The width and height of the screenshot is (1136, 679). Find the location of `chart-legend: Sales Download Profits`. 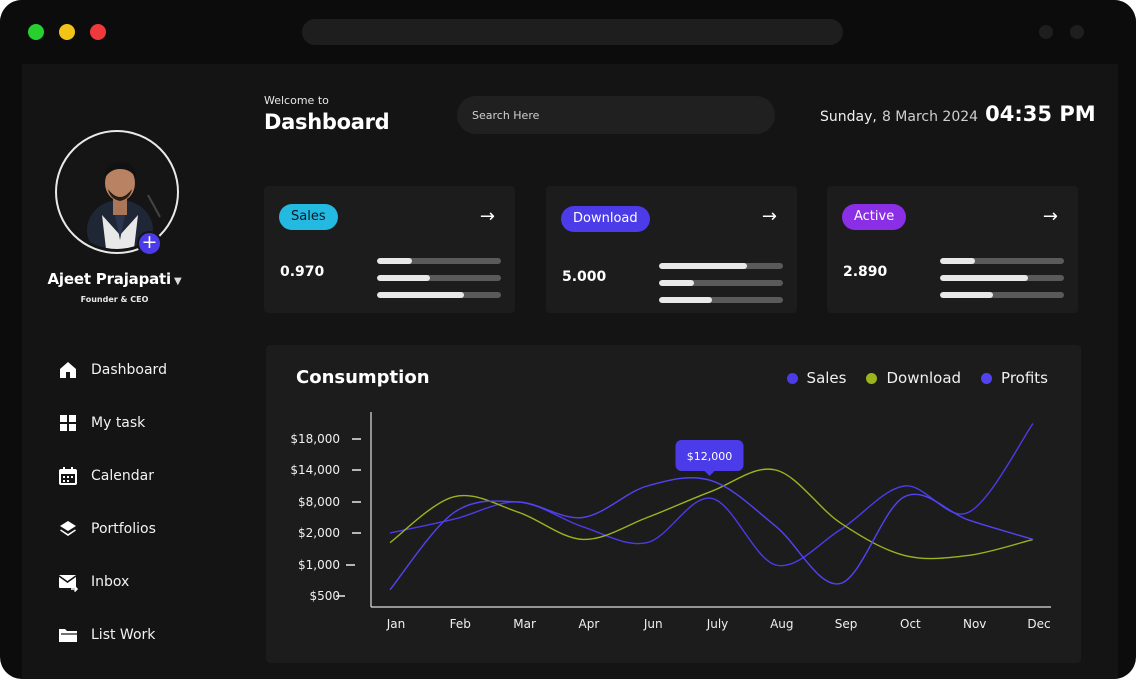

chart-legend: Sales Download Profits is located at coordinates (907, 378).